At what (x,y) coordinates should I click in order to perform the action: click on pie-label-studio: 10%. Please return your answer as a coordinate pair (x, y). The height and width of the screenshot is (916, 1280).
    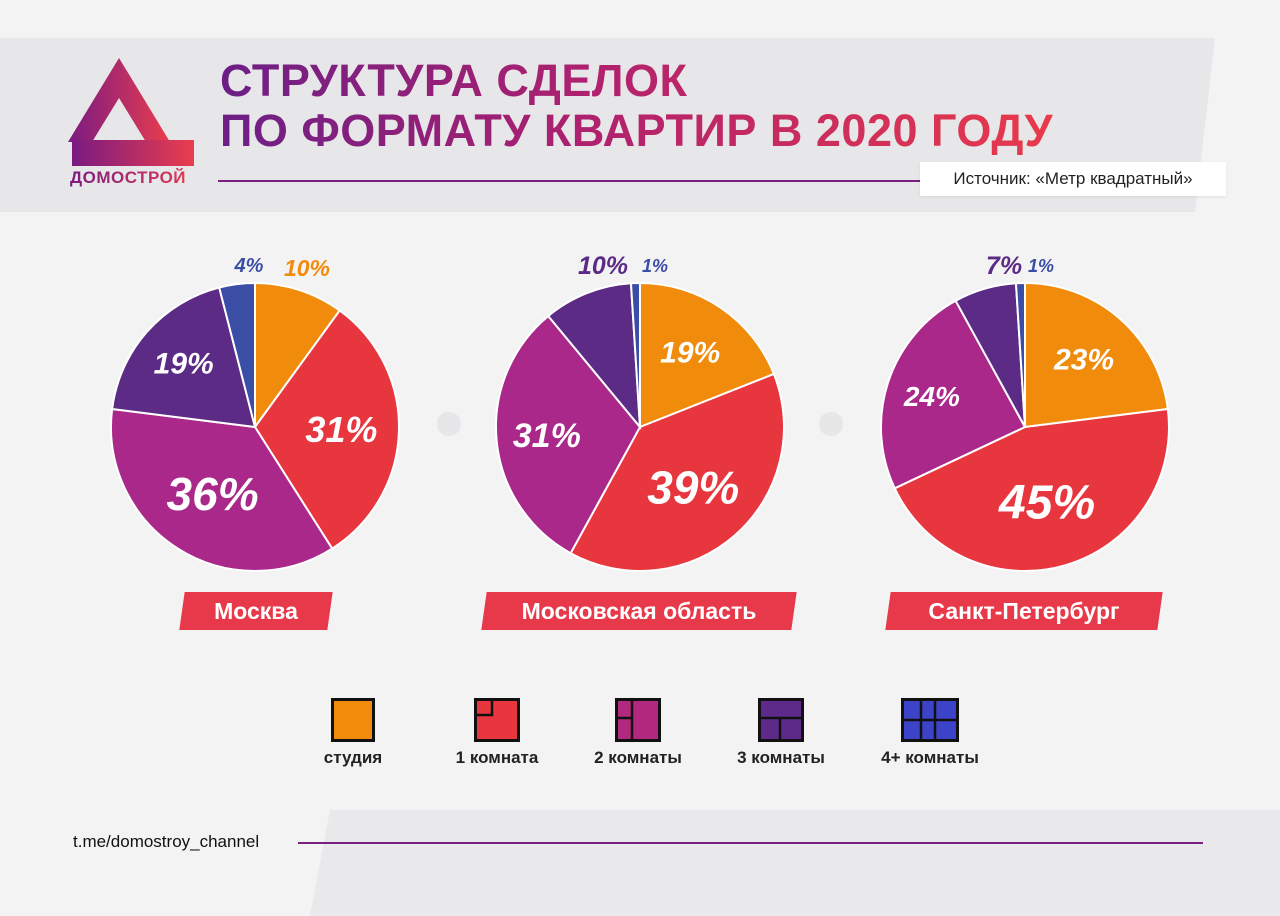
    Looking at the image, I should click on (307, 268).